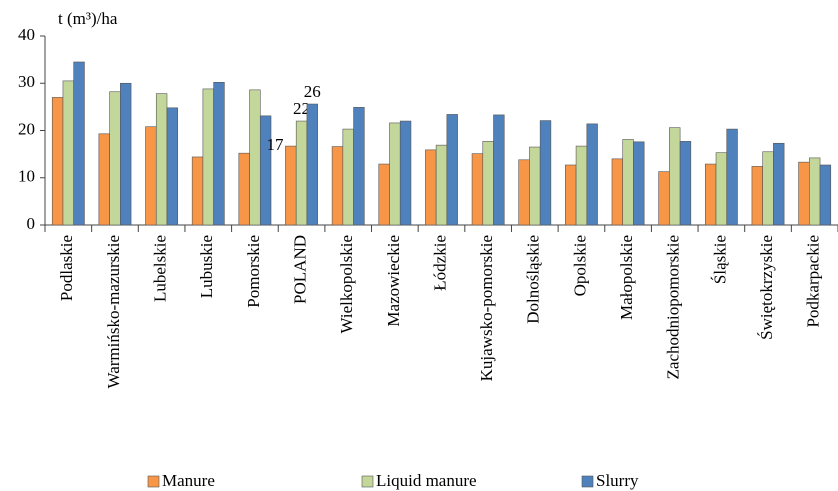 The image size is (838, 491). Describe the element at coordinates (626, 277) in the screenshot. I see `x-tick-label: Małopolskie` at that location.